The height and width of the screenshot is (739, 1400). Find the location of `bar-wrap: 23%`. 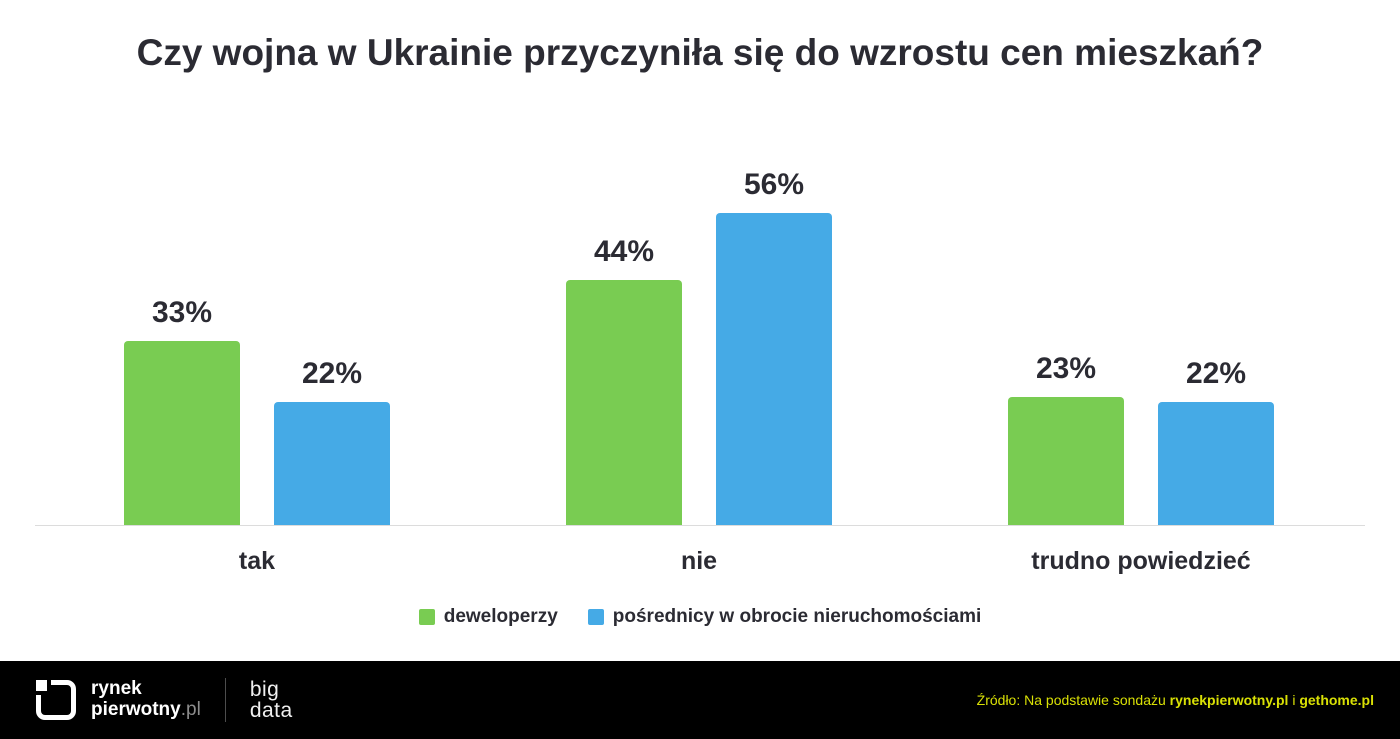

bar-wrap: 23% is located at coordinates (1066, 438).